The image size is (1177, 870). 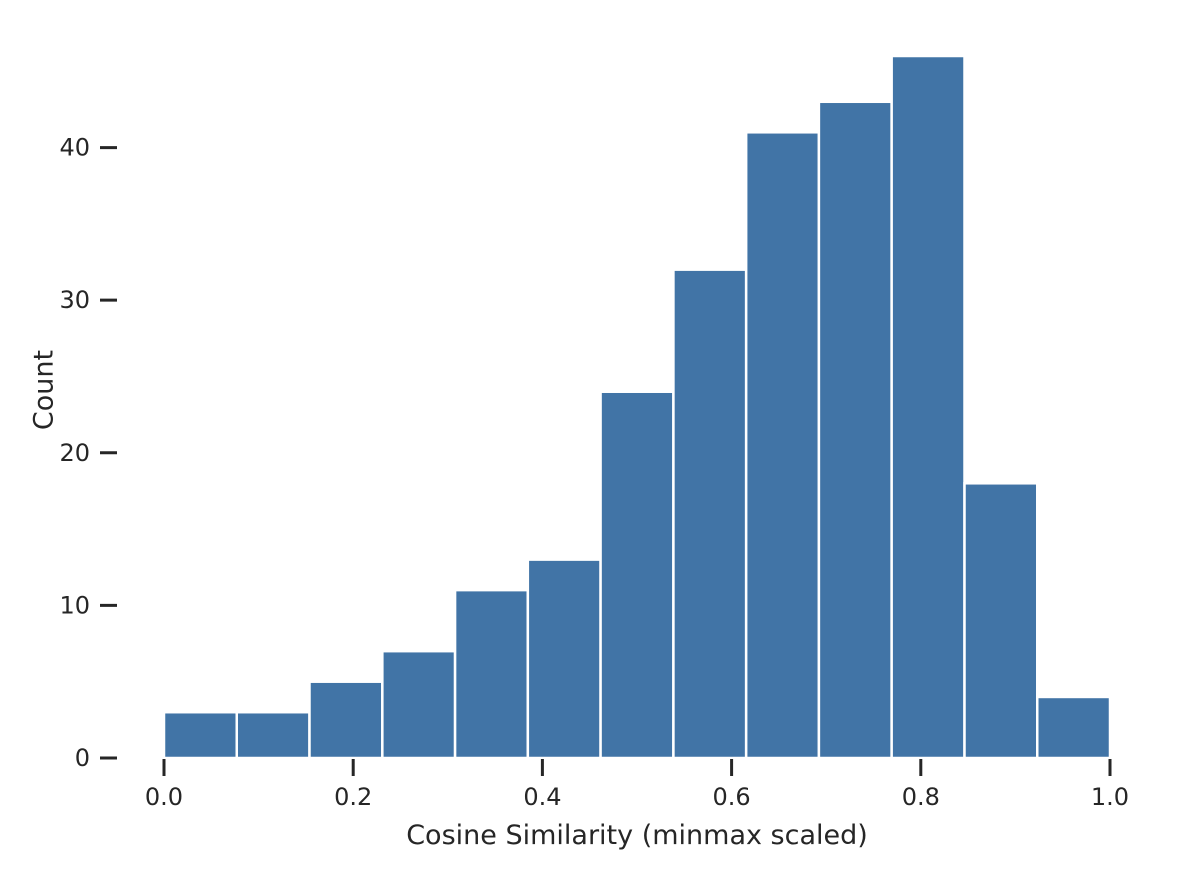 I want to click on y-tick-label: 20, so click(x=74, y=453).